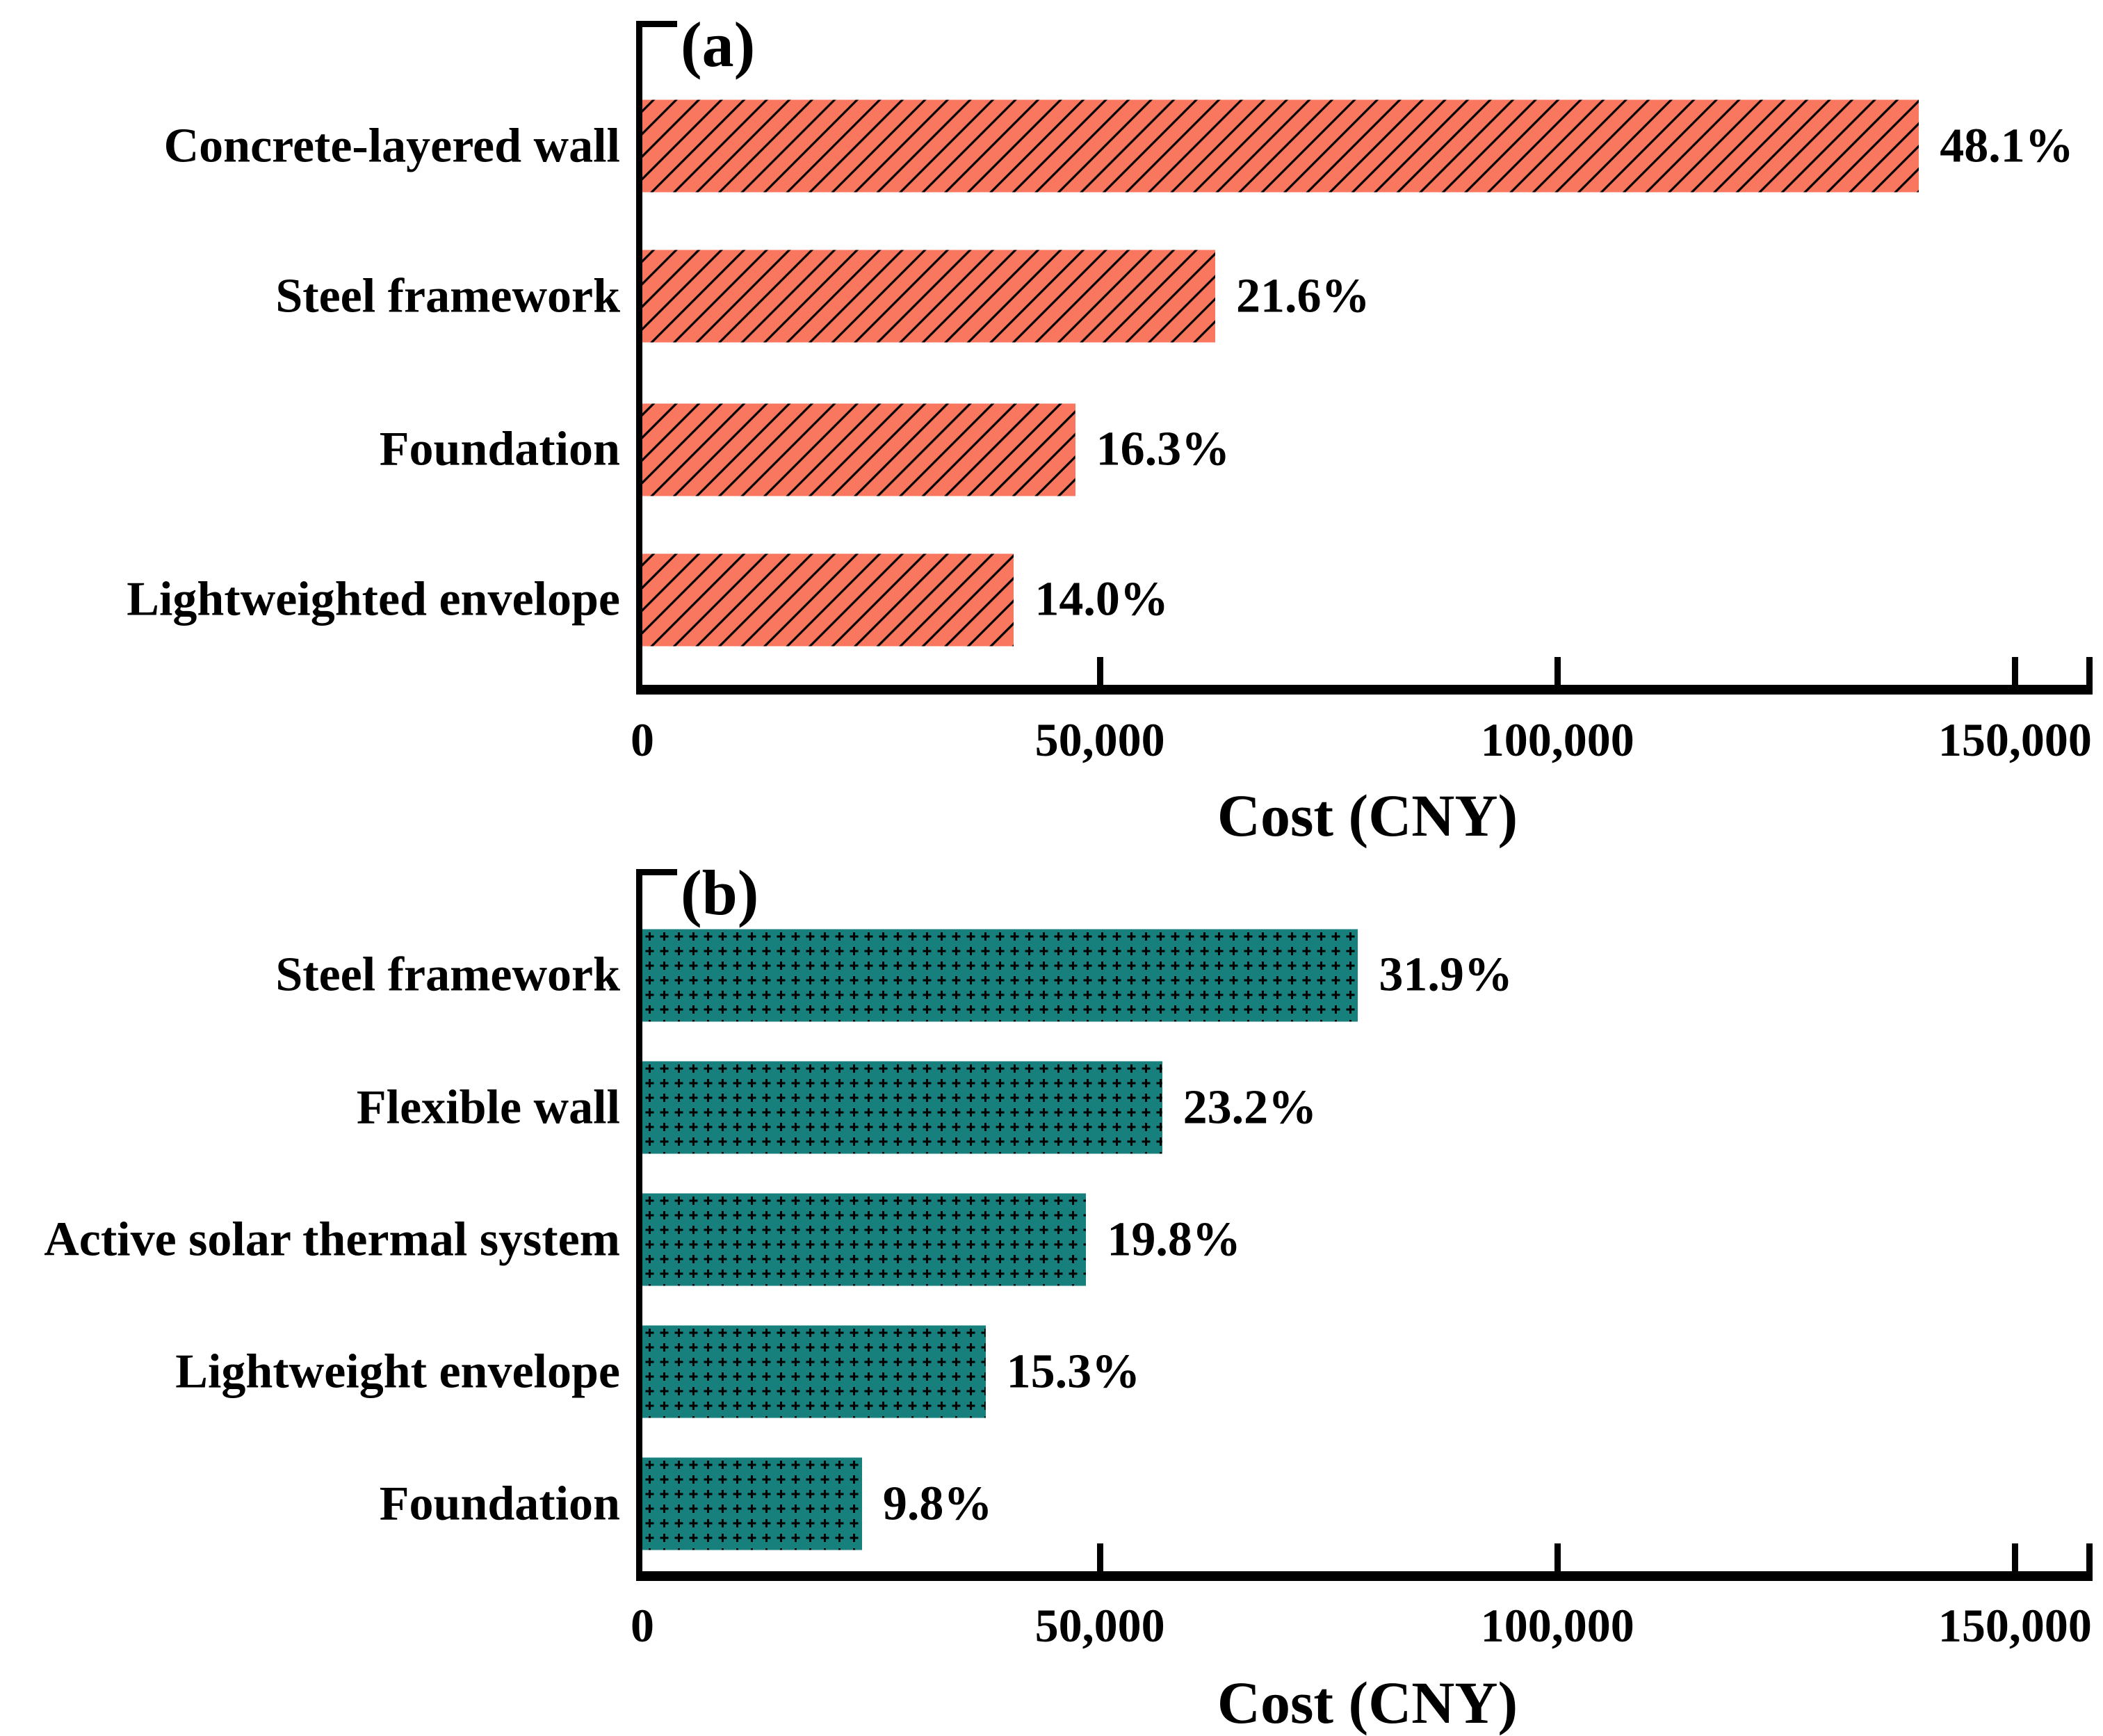 Image resolution: width=2103 pixels, height=1736 pixels. Describe the element at coordinates (1101, 599) in the screenshot. I see `percent-label: 14.0%` at that location.